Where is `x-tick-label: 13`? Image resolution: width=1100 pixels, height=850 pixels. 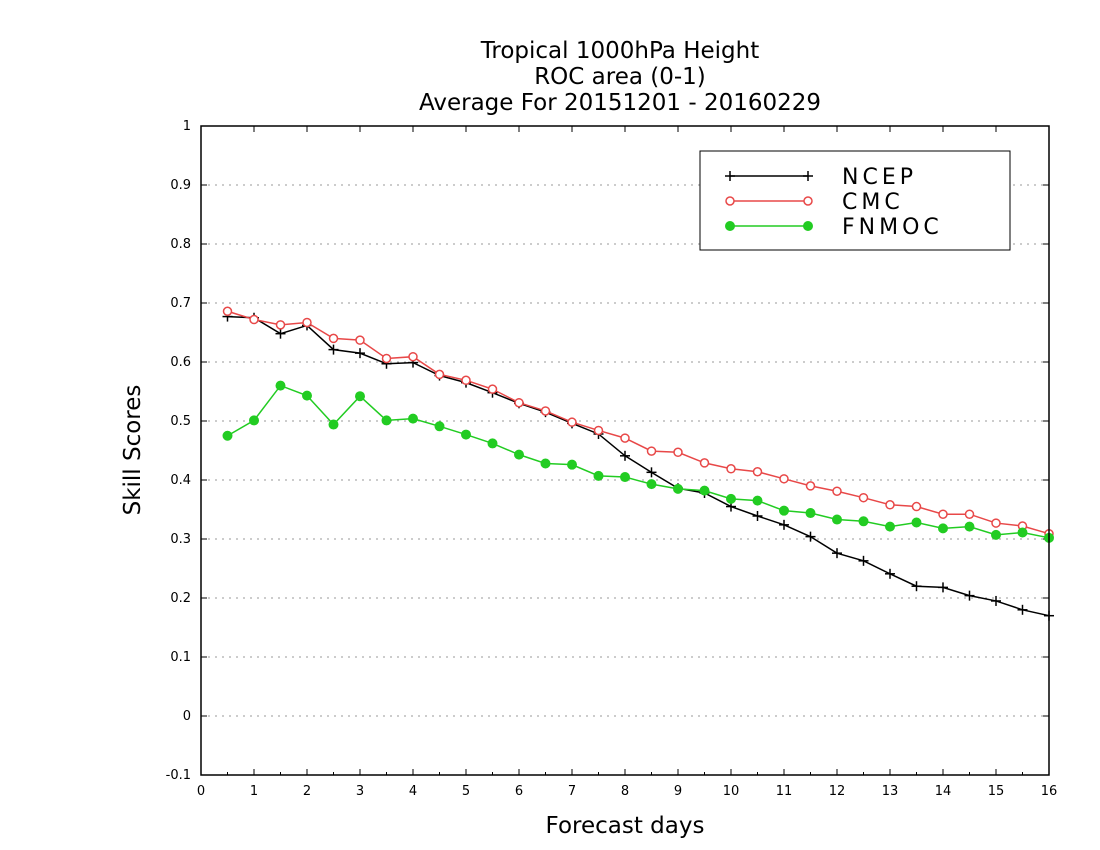 x-tick-label: 13 is located at coordinates (890, 791).